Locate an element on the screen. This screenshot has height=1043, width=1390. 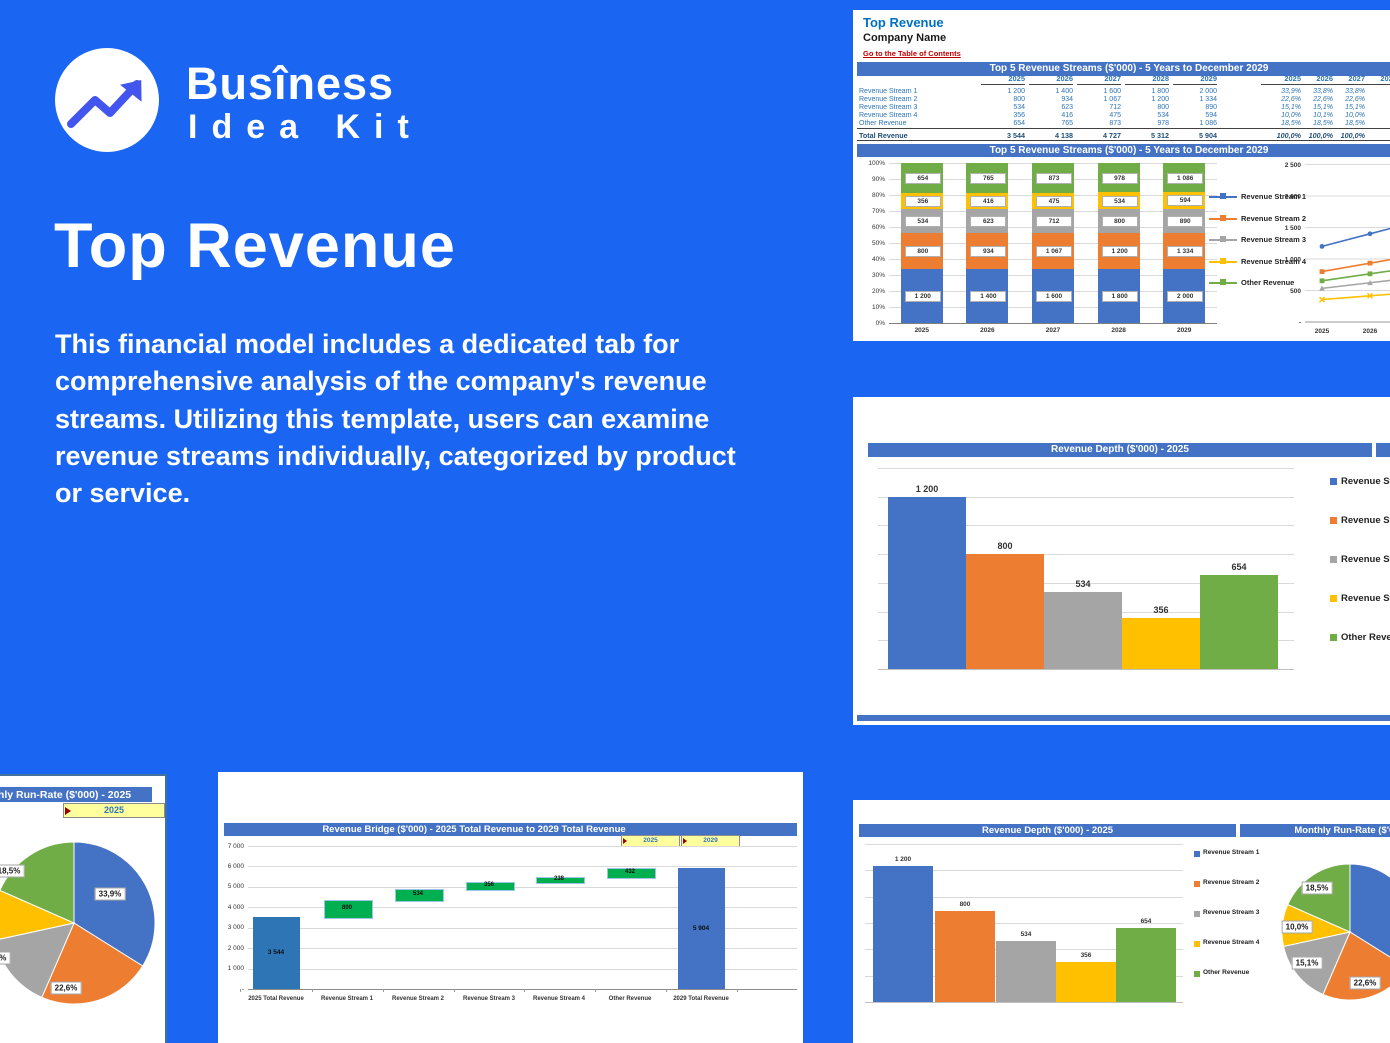
row-label: Revenue Stream 2 is located at coordinates (888, 100).